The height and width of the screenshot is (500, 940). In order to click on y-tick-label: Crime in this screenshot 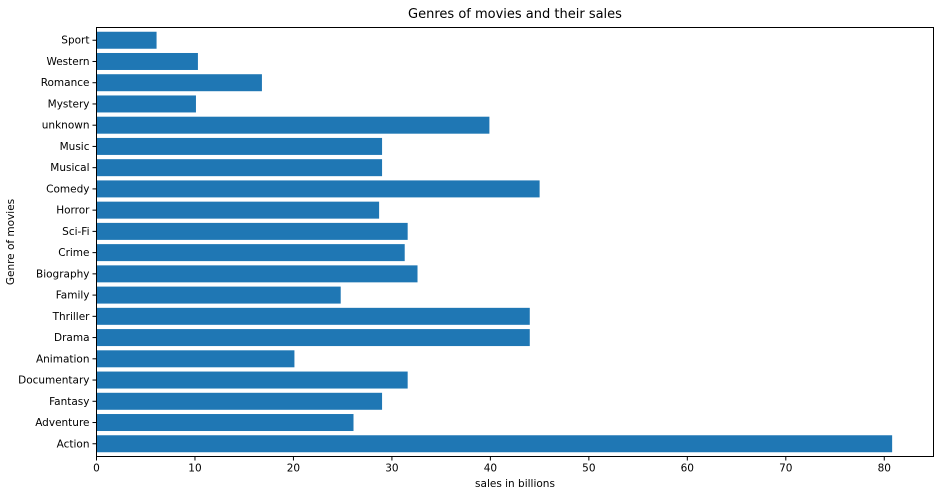, I will do `click(73, 253)`.